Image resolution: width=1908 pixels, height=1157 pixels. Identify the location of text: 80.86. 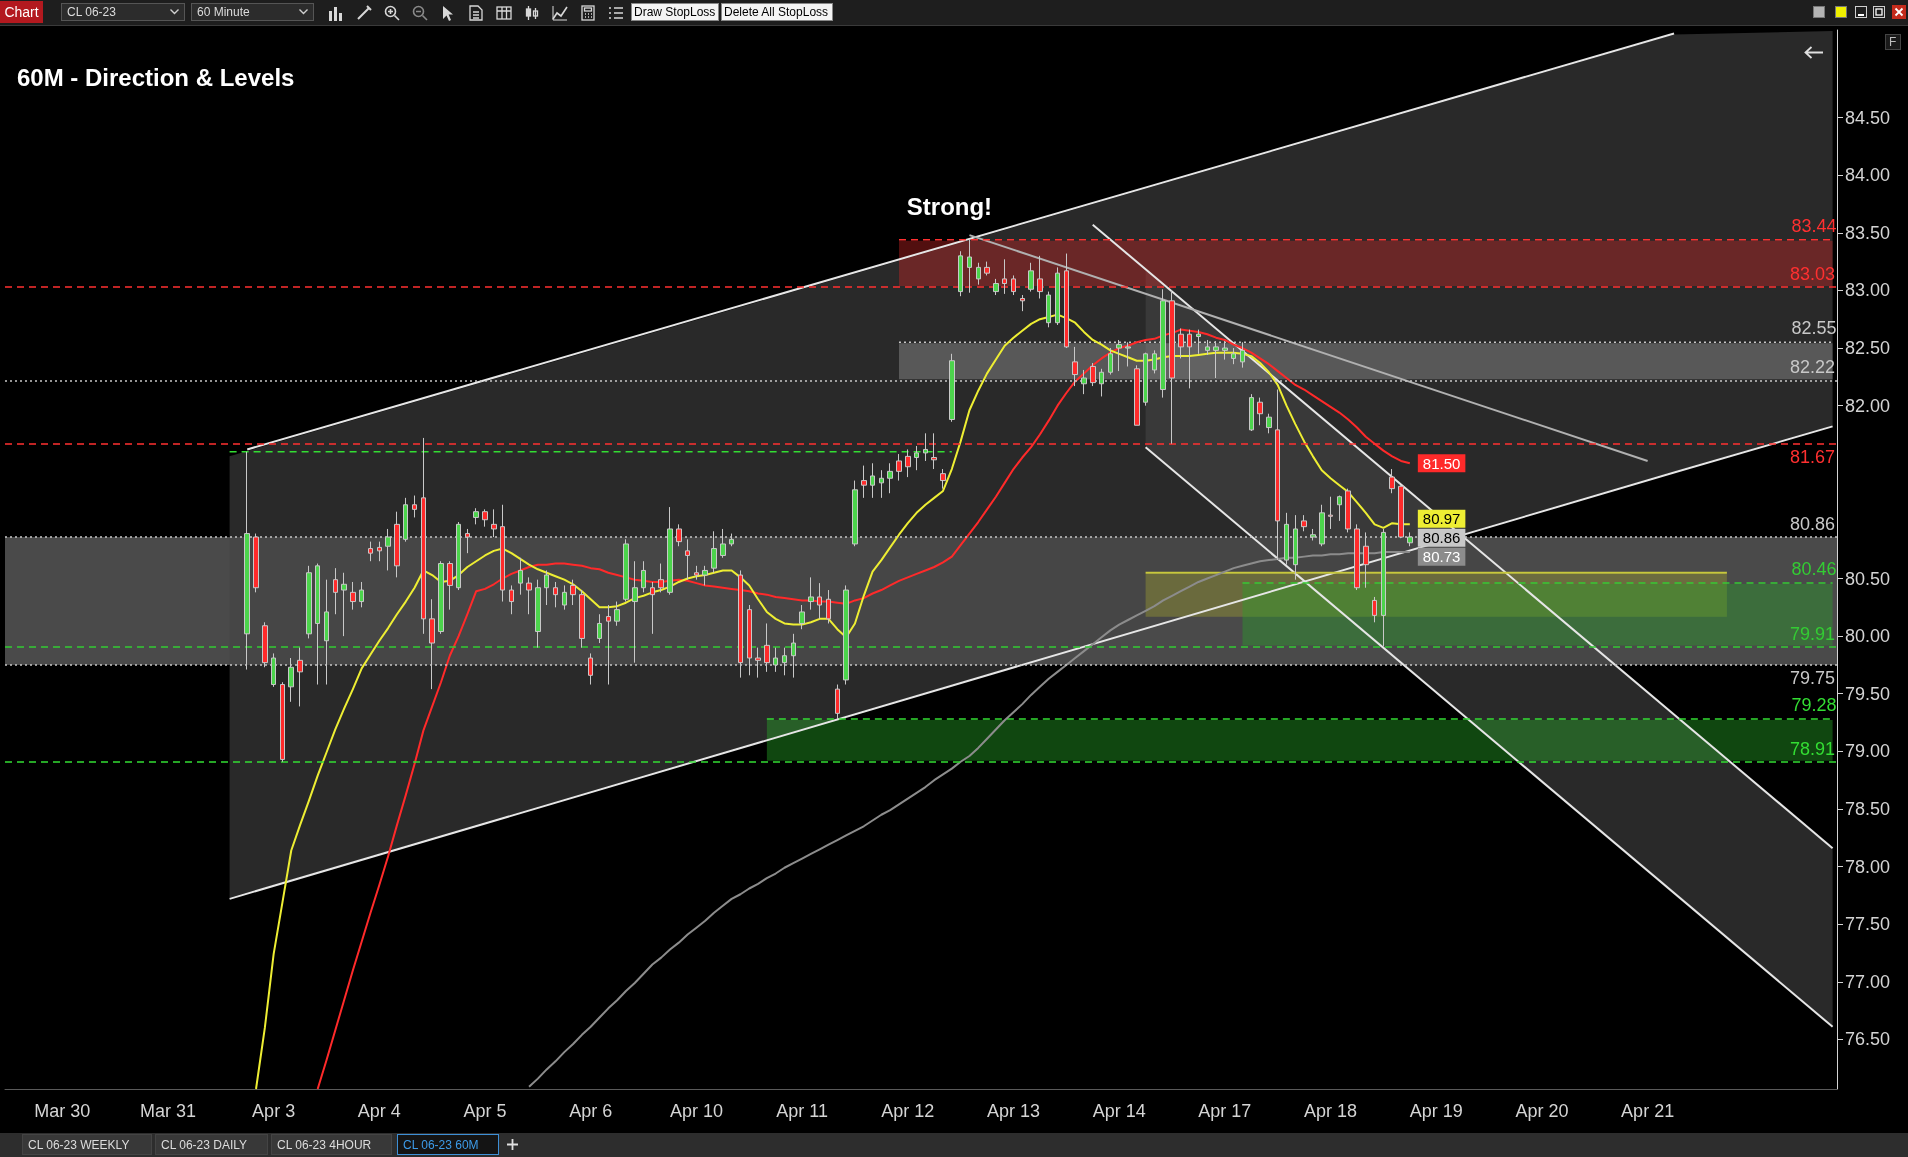
(1441, 538).